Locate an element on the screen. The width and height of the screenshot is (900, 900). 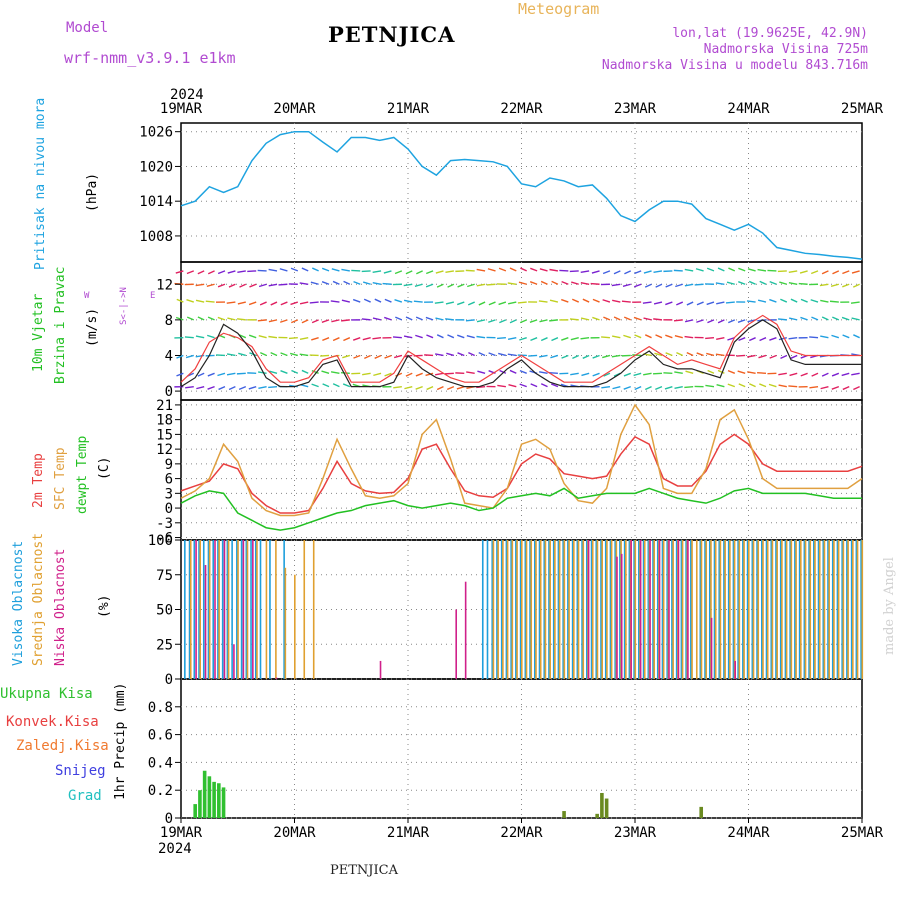
precip-unit: 1hr Precip (mm) is located at coordinates (120, 741).